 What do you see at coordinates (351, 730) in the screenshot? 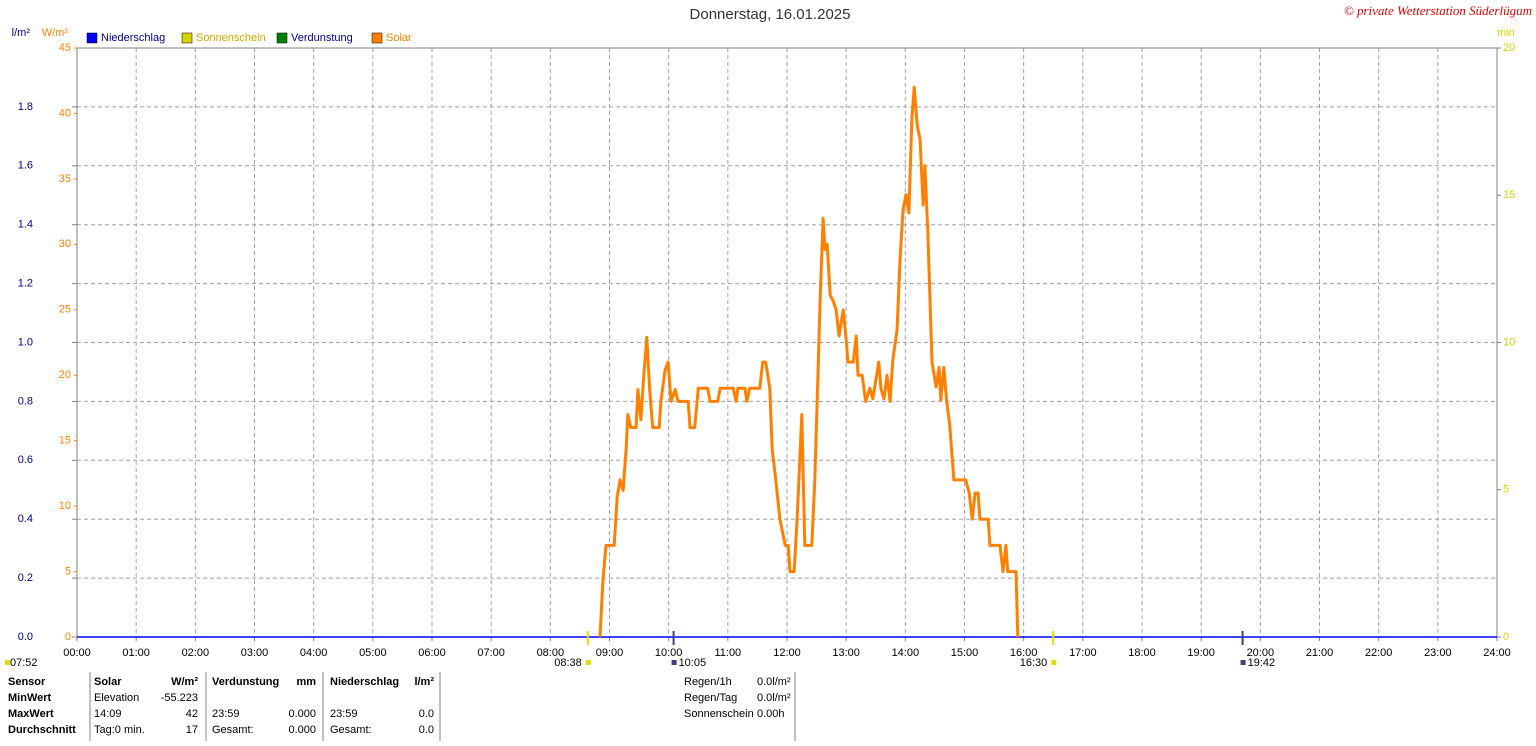
I see `niederschlag-label: Gesamt:` at bounding box center [351, 730].